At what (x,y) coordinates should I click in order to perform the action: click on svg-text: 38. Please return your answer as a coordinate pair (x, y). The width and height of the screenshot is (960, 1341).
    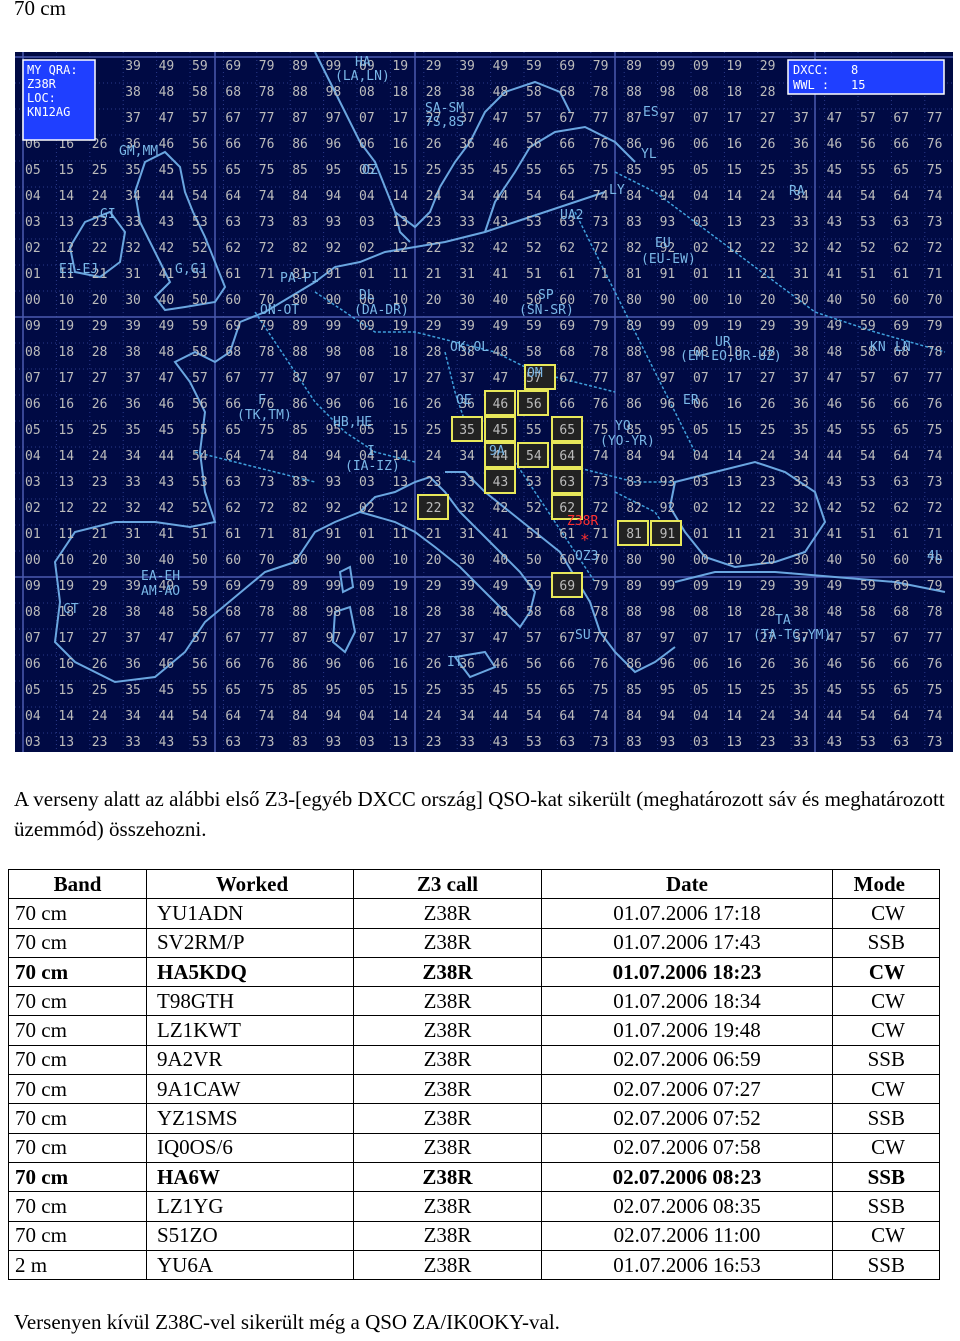
    Looking at the image, I should click on (133, 612).